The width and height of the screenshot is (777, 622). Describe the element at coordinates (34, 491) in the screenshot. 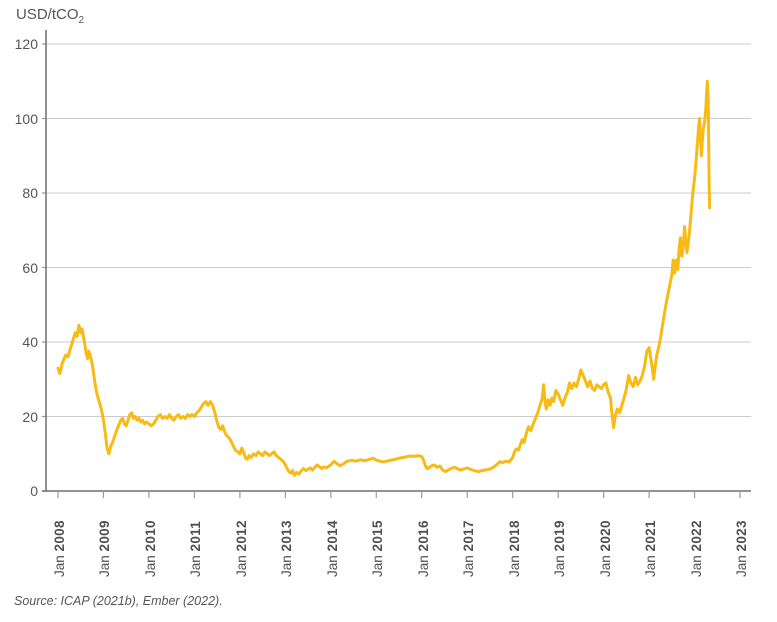

I see `y-tick-label: 0` at that location.